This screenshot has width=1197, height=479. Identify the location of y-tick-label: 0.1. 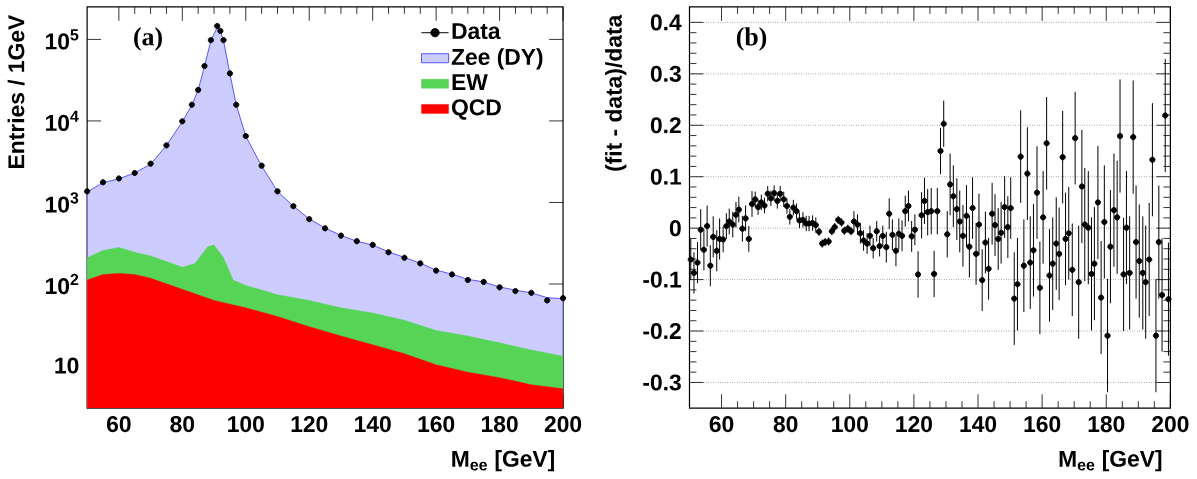
(666, 176).